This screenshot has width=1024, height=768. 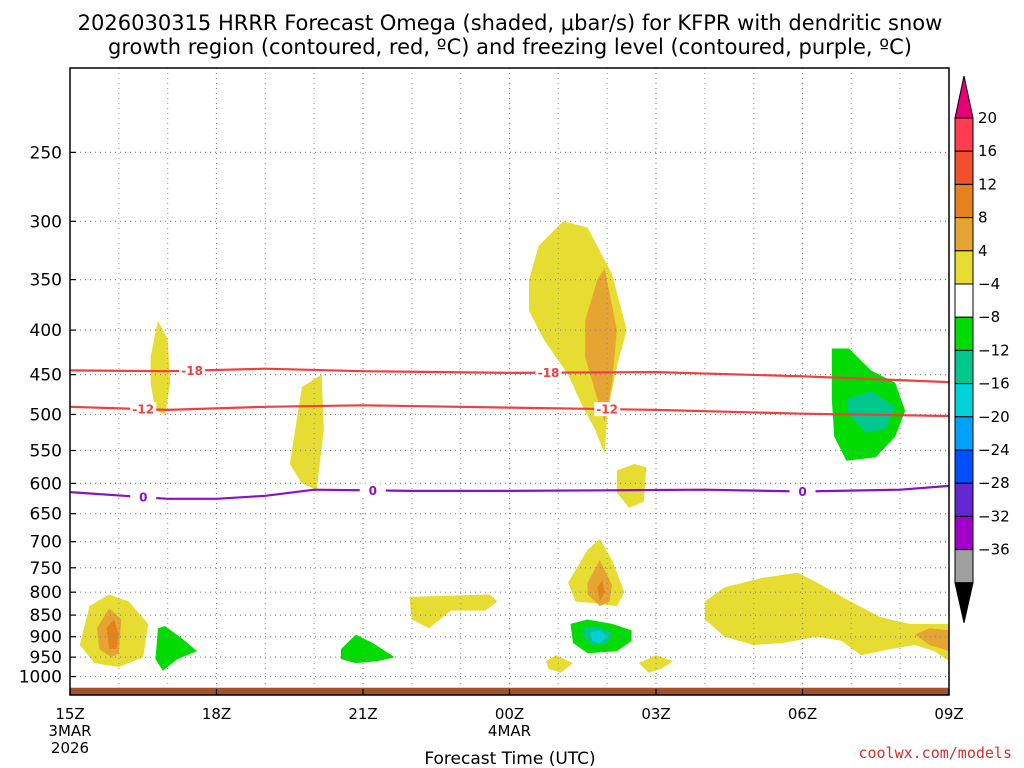 I want to click on contour-label-2-0: 0, so click(x=143, y=498).